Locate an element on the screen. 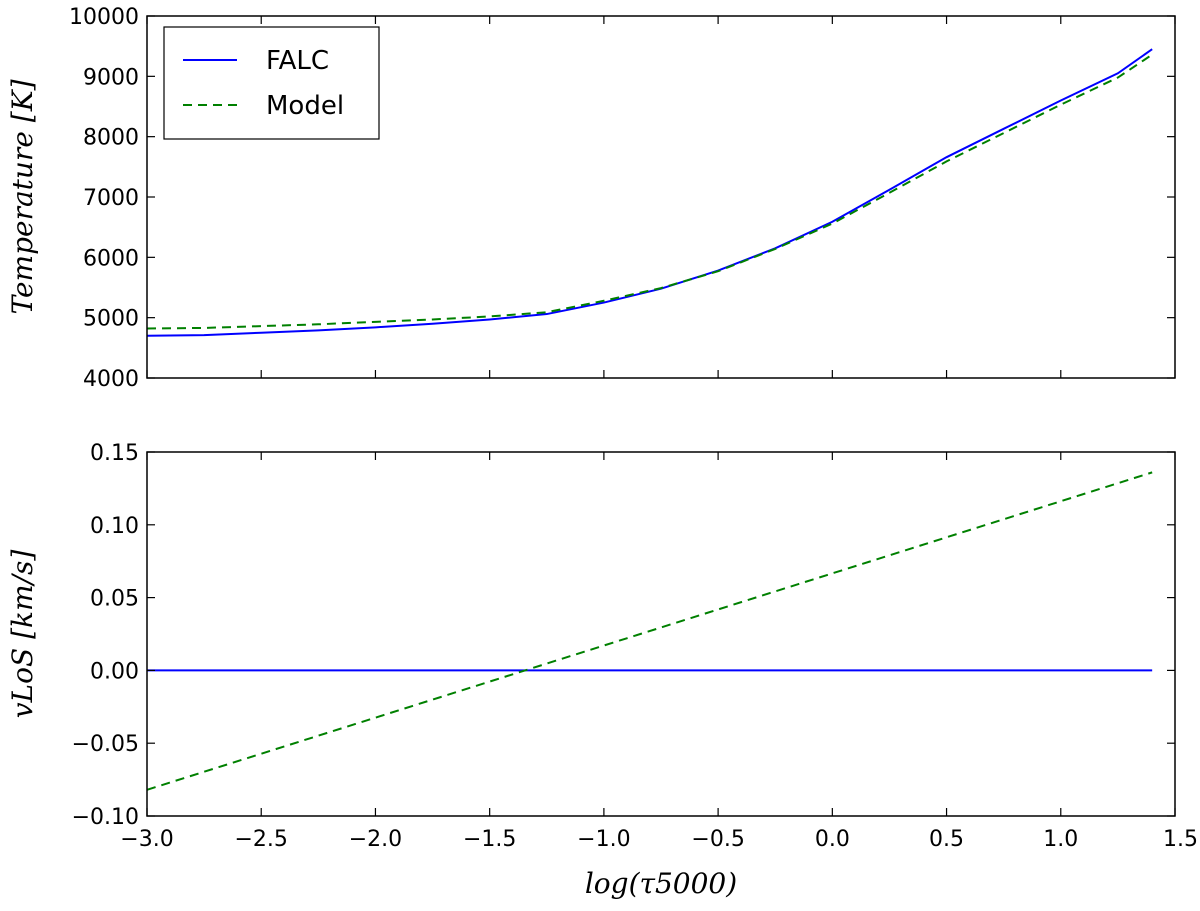 This screenshot has width=1200, height=911. temperature-y-axis-label-text: Temperature [K] is located at coordinates (22, 196).